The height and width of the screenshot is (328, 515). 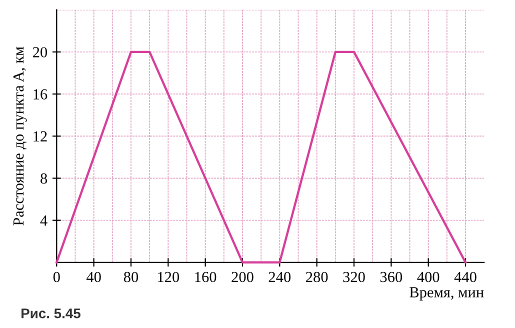 What do you see at coordinates (40, 136) in the screenshot?
I see `y-tick-label: 12` at bounding box center [40, 136].